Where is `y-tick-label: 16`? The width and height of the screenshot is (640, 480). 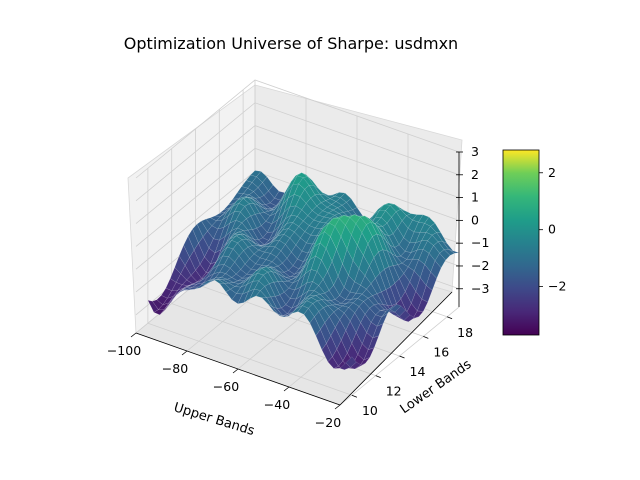 y-tick-label: 16 is located at coordinates (441, 351).